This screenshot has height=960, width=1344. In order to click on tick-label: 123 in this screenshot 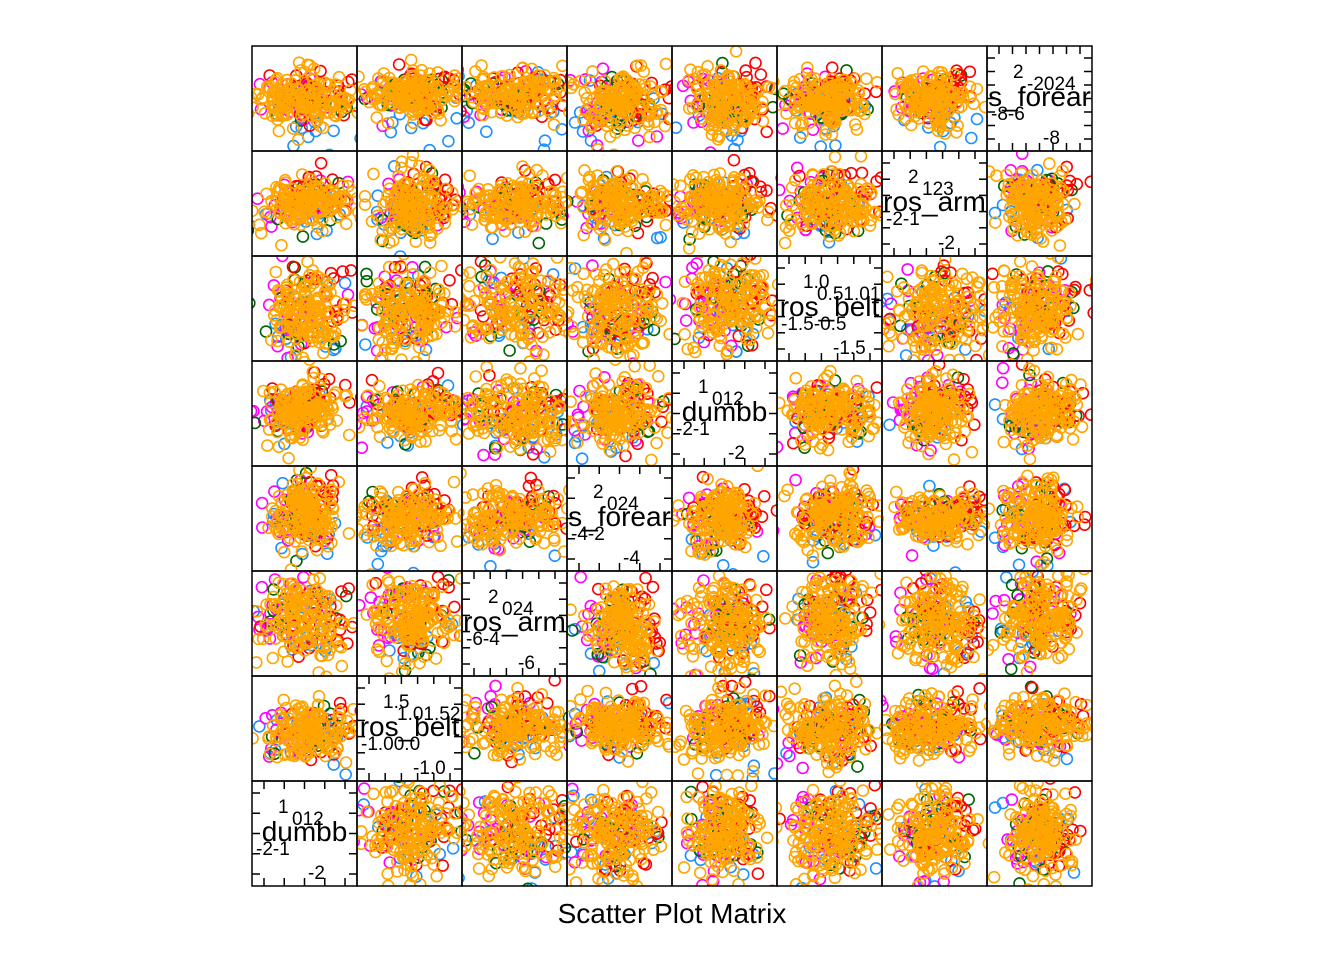, I will do `click(938, 189)`.